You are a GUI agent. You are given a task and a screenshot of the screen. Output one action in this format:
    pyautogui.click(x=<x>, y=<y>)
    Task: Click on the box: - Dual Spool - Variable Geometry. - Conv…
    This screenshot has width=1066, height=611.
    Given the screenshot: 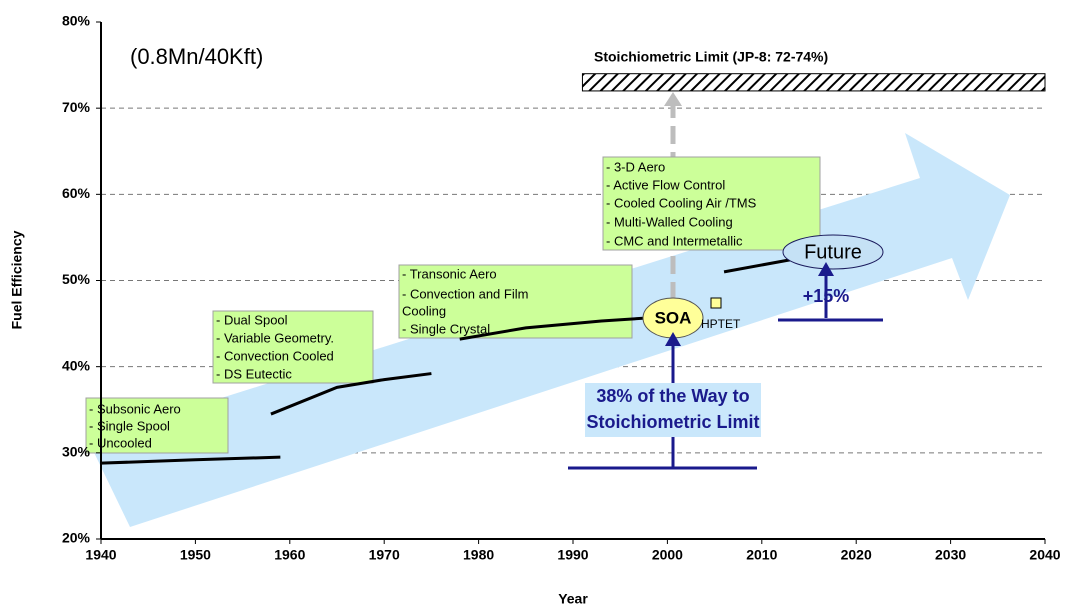 What is the action you would take?
    pyautogui.click(x=293, y=347)
    